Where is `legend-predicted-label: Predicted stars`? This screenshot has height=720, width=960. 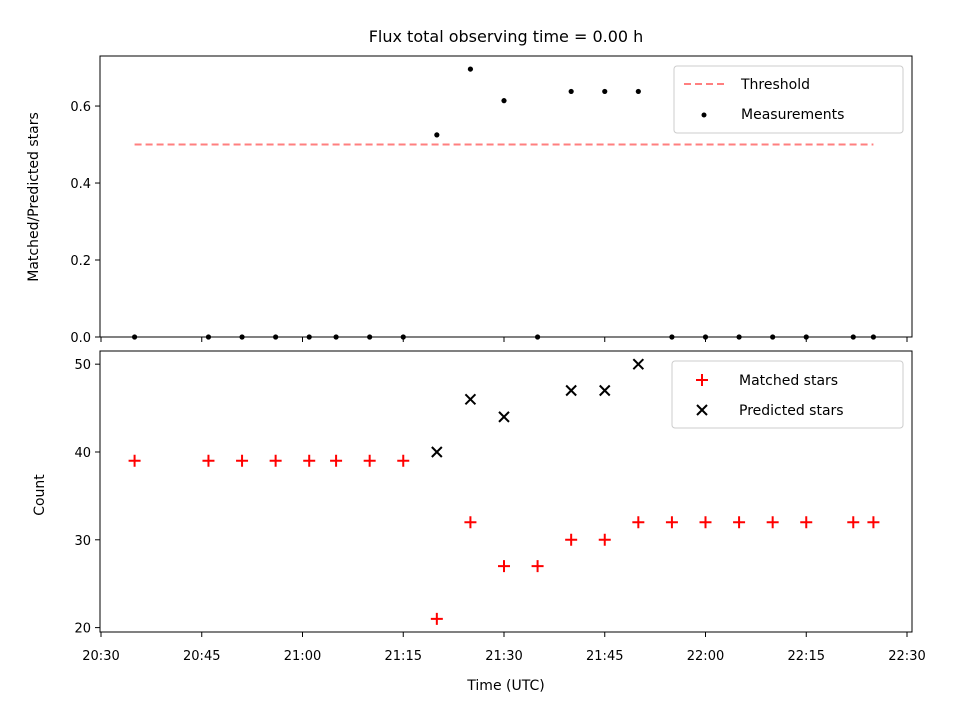
legend-predicted-label: Predicted stars is located at coordinates (791, 411).